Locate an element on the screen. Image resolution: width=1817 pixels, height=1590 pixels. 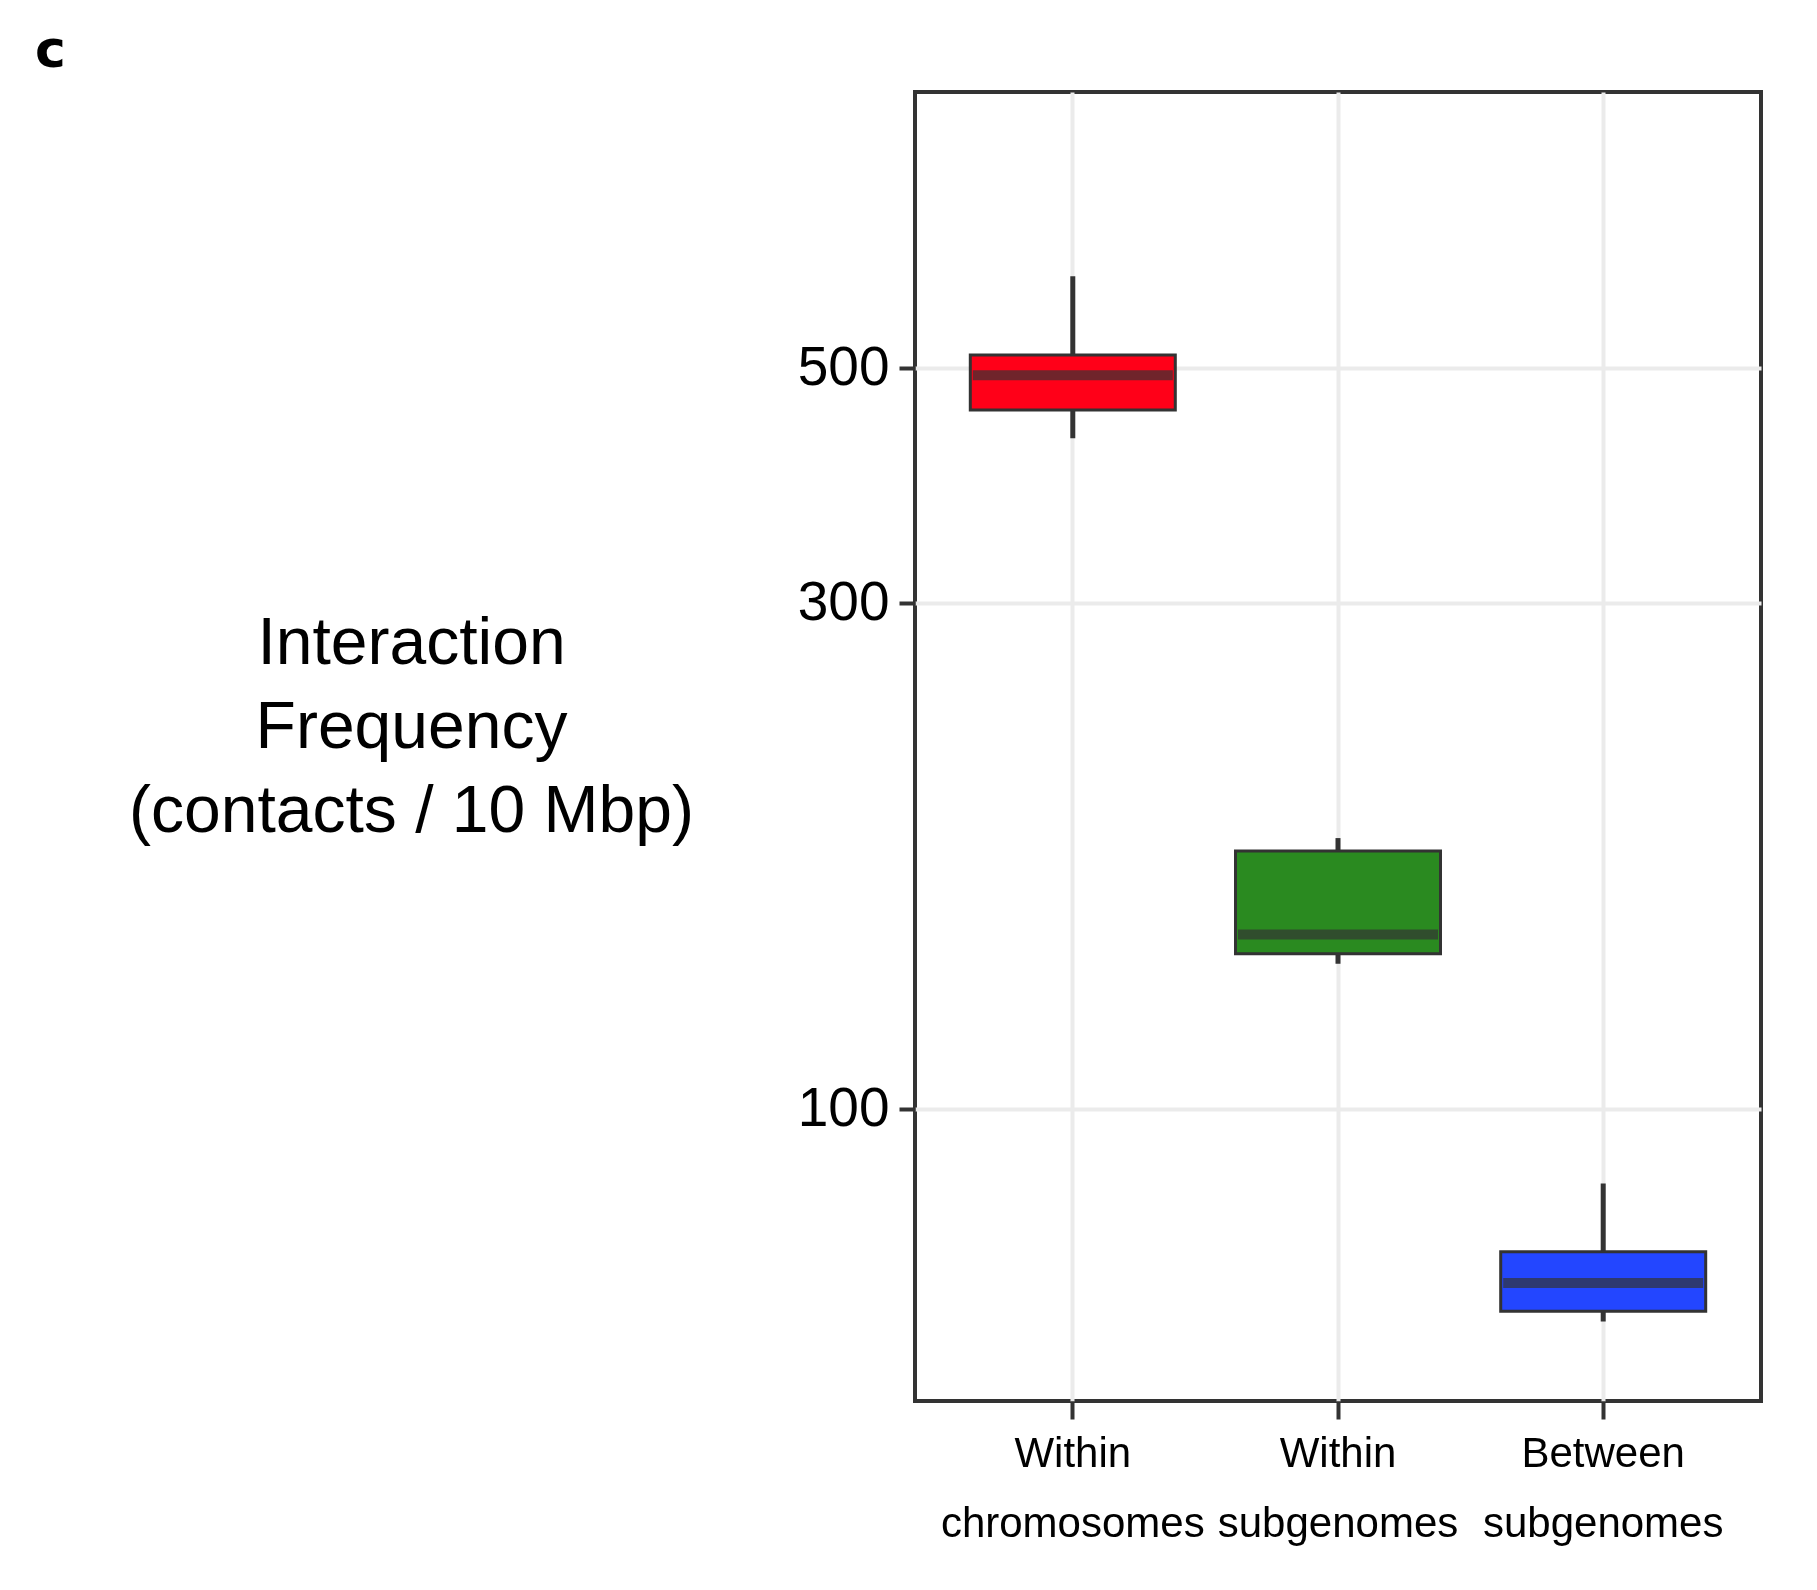
x-tick-label: Within chromosomes is located at coordinates (1072, 1487).